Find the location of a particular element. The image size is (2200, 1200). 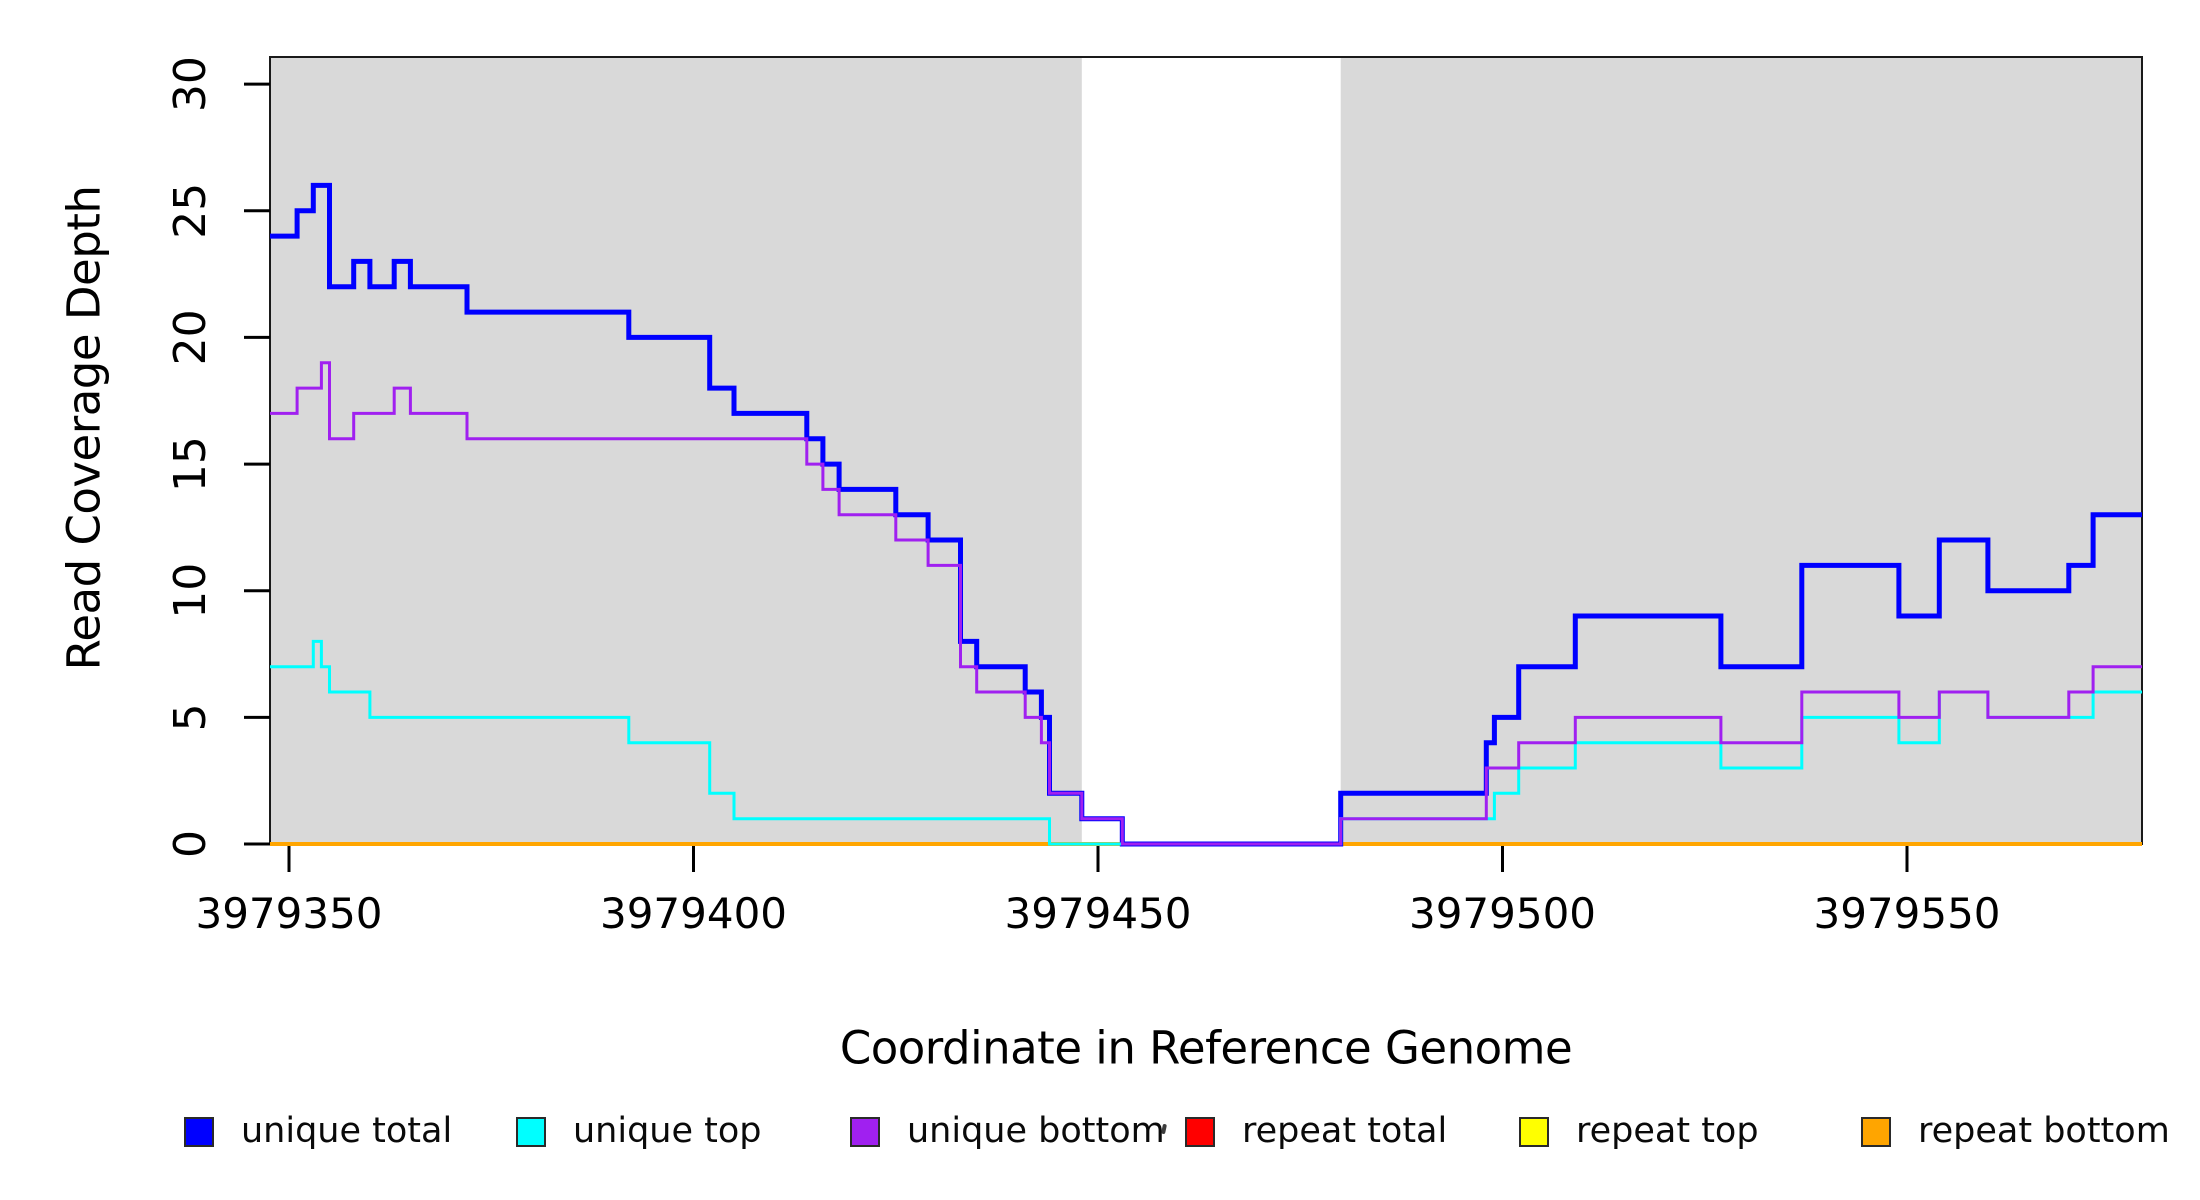

y-tick-label: 10 is located at coordinates (190, 591).